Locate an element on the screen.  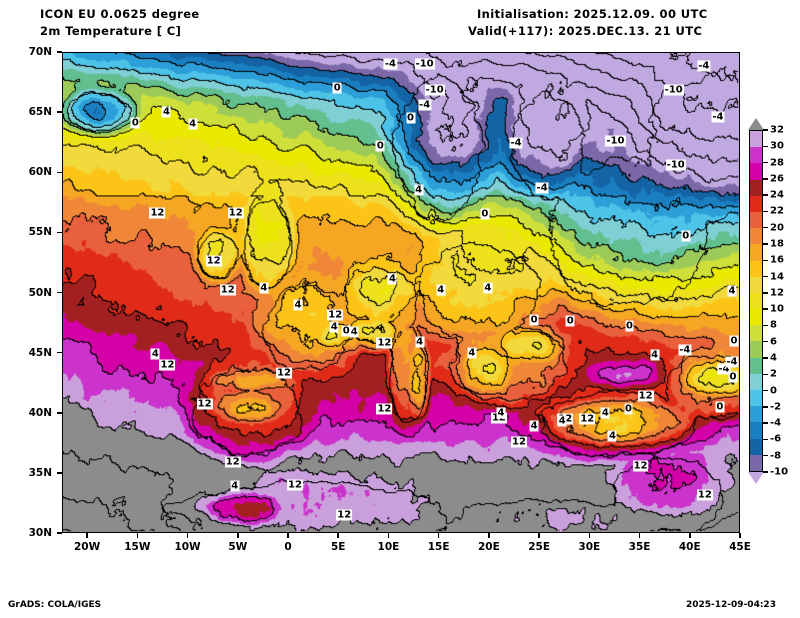
colorbar-over-arrow-icon is located at coordinates (756, 124).